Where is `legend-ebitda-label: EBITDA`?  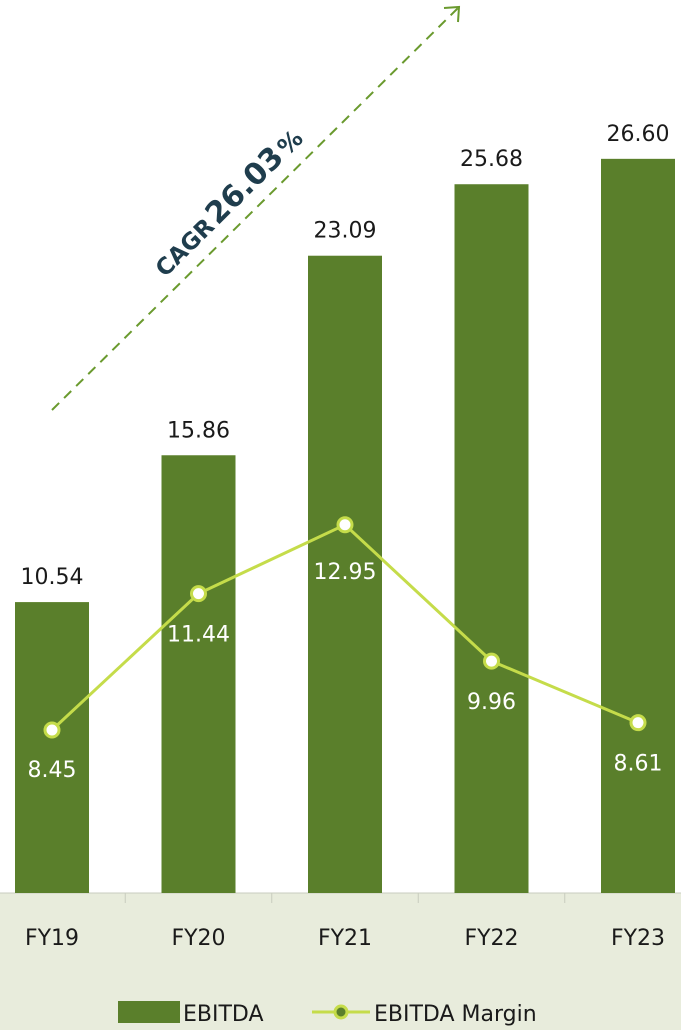
legend-ebitda-label: EBITDA is located at coordinates (223, 1014).